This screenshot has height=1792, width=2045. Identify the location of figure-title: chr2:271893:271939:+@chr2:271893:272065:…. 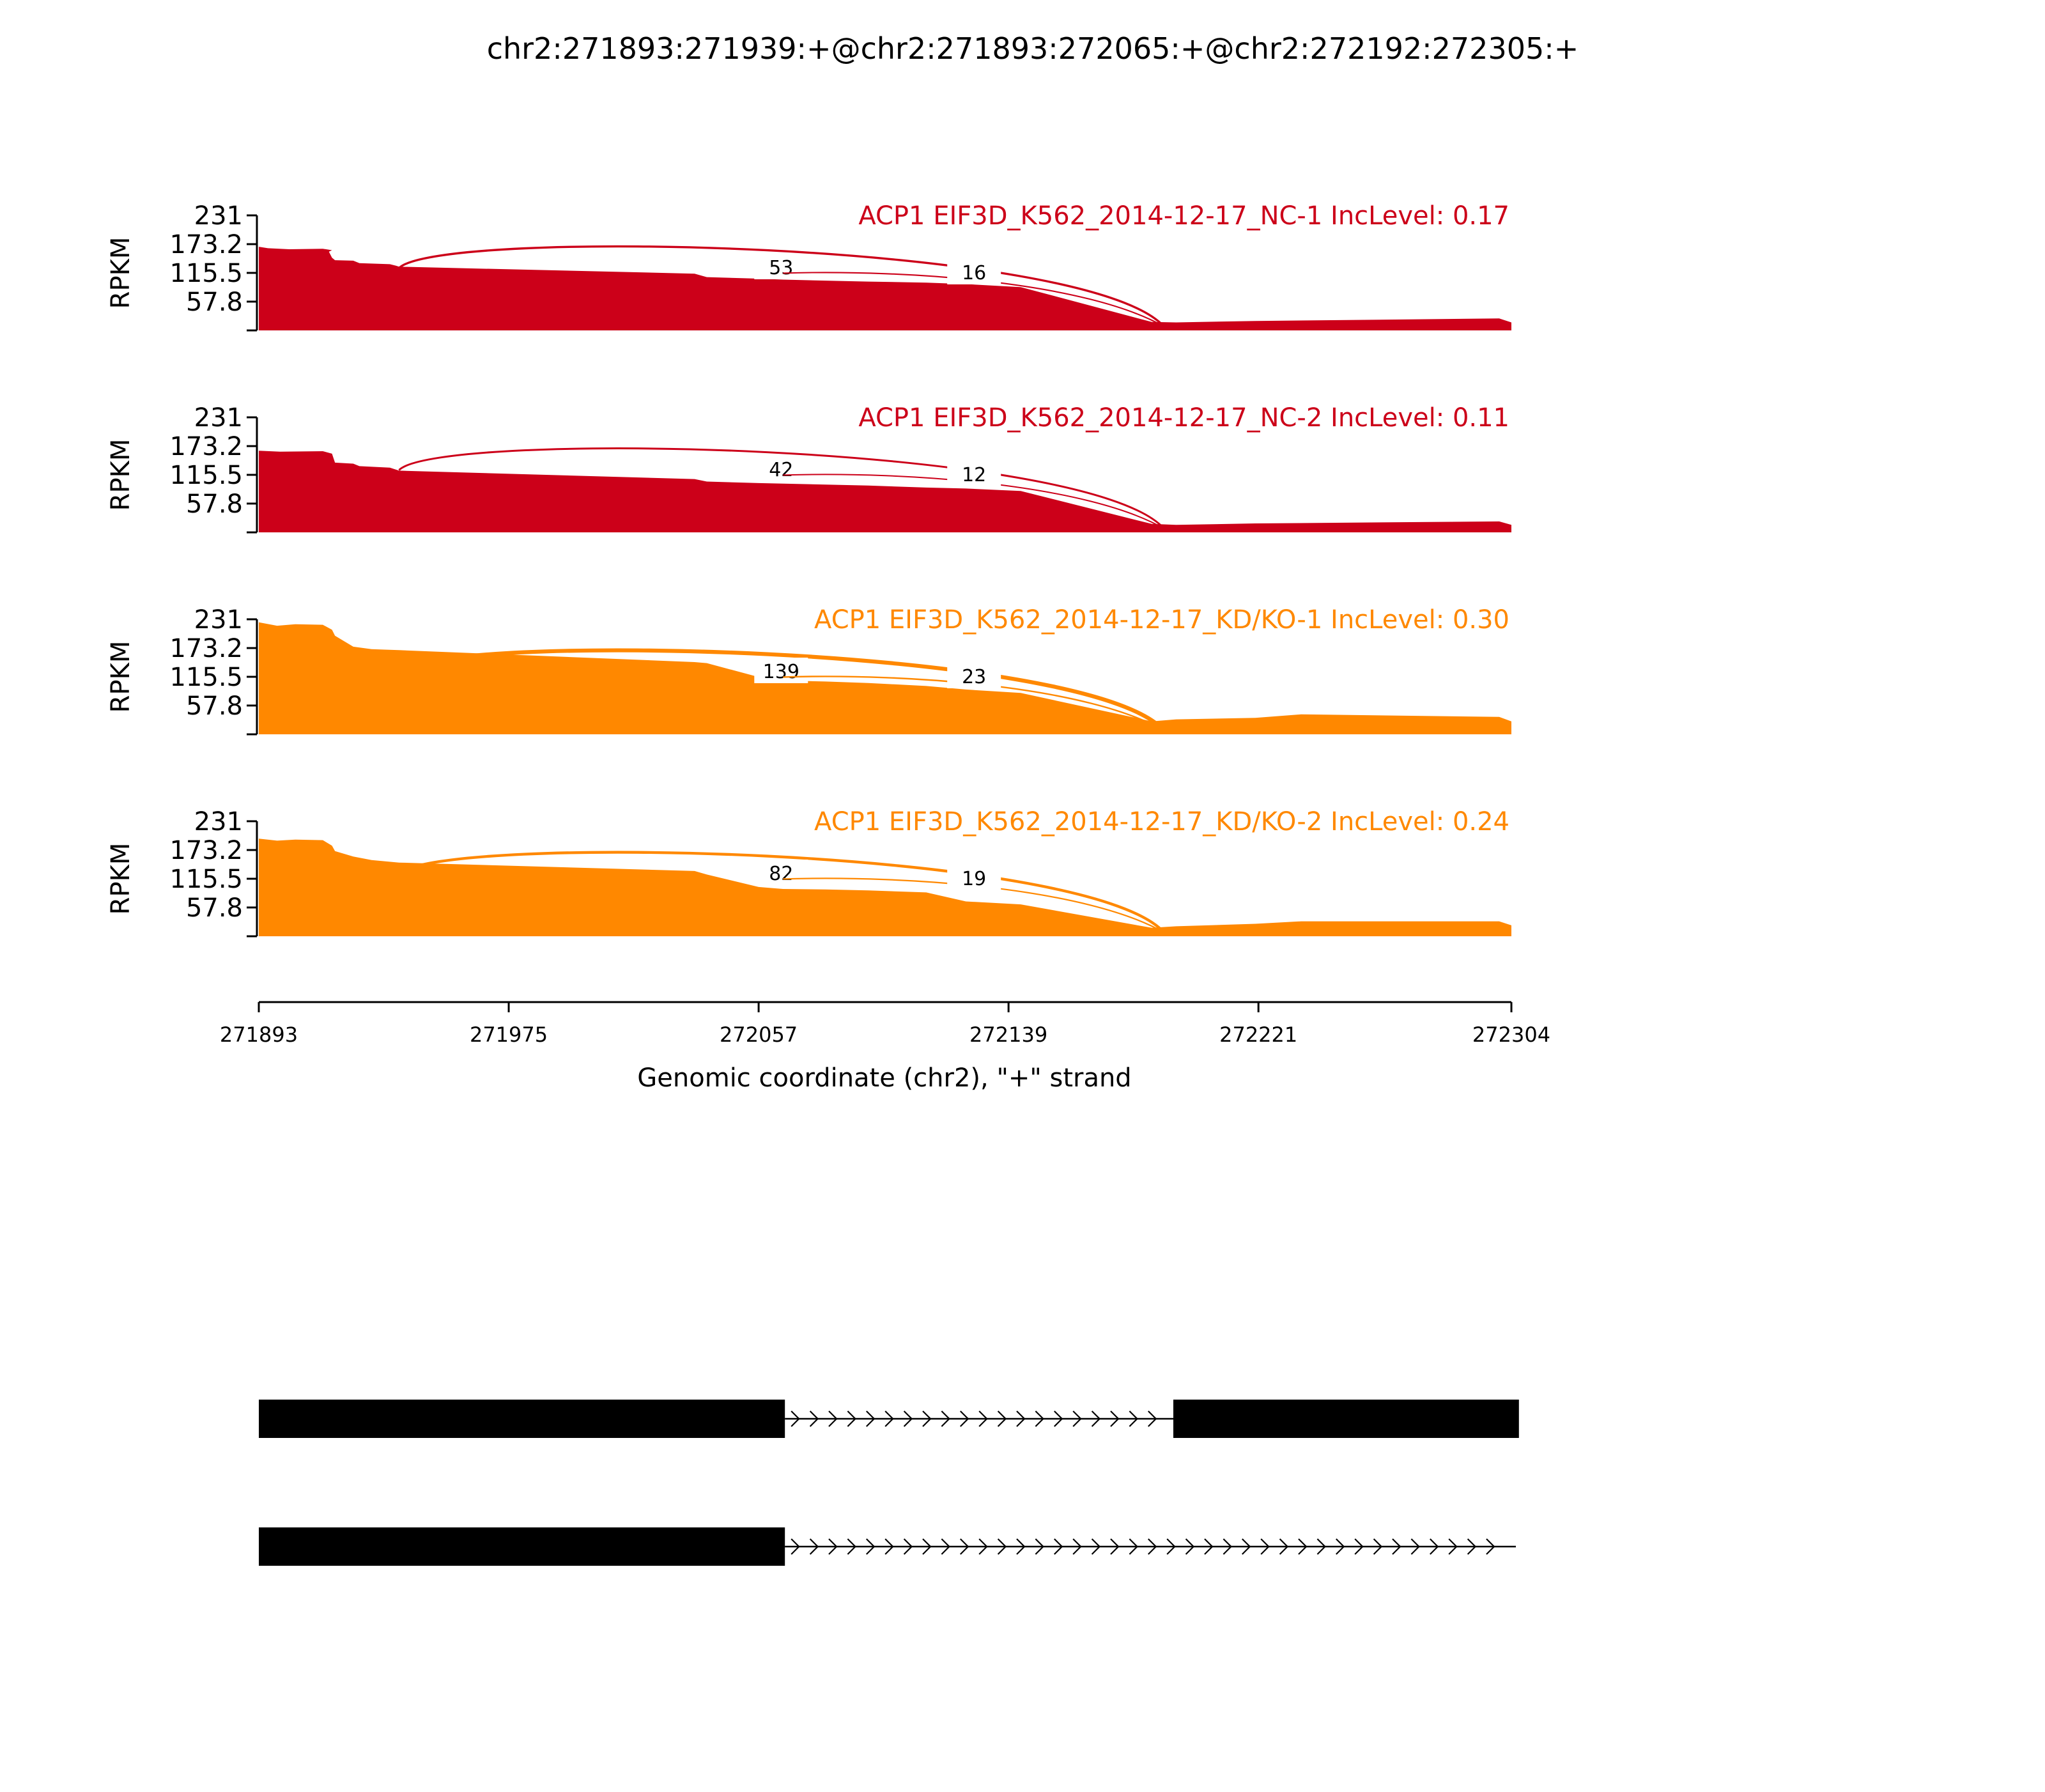
(1033, 48).